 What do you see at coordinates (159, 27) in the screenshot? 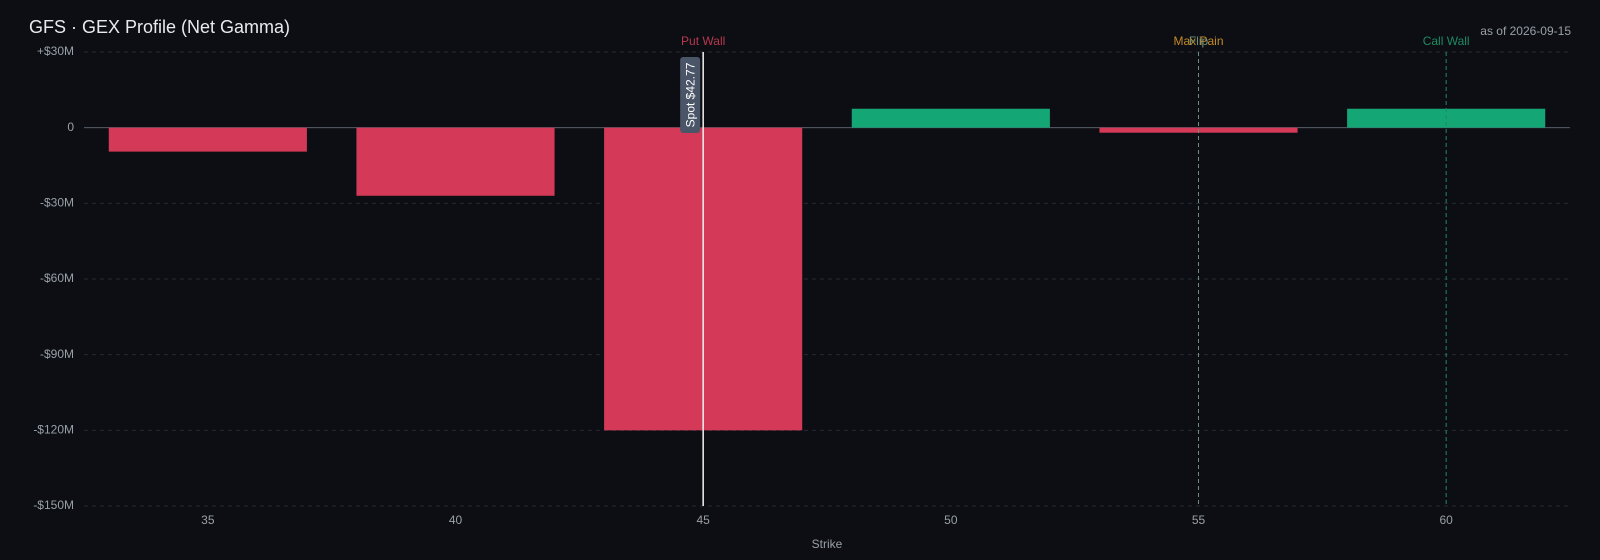
I see `chart-title: GFS · GEX Profile (Net Gamma)` at bounding box center [159, 27].